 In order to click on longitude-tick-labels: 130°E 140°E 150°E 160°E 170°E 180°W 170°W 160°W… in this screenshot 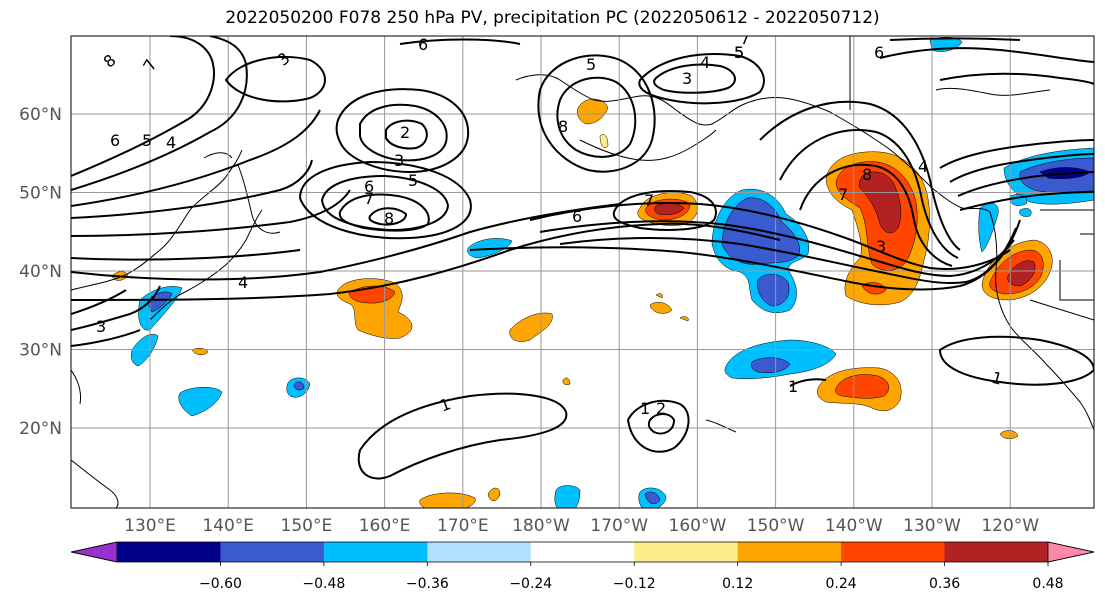, I will do `click(581, 526)`.